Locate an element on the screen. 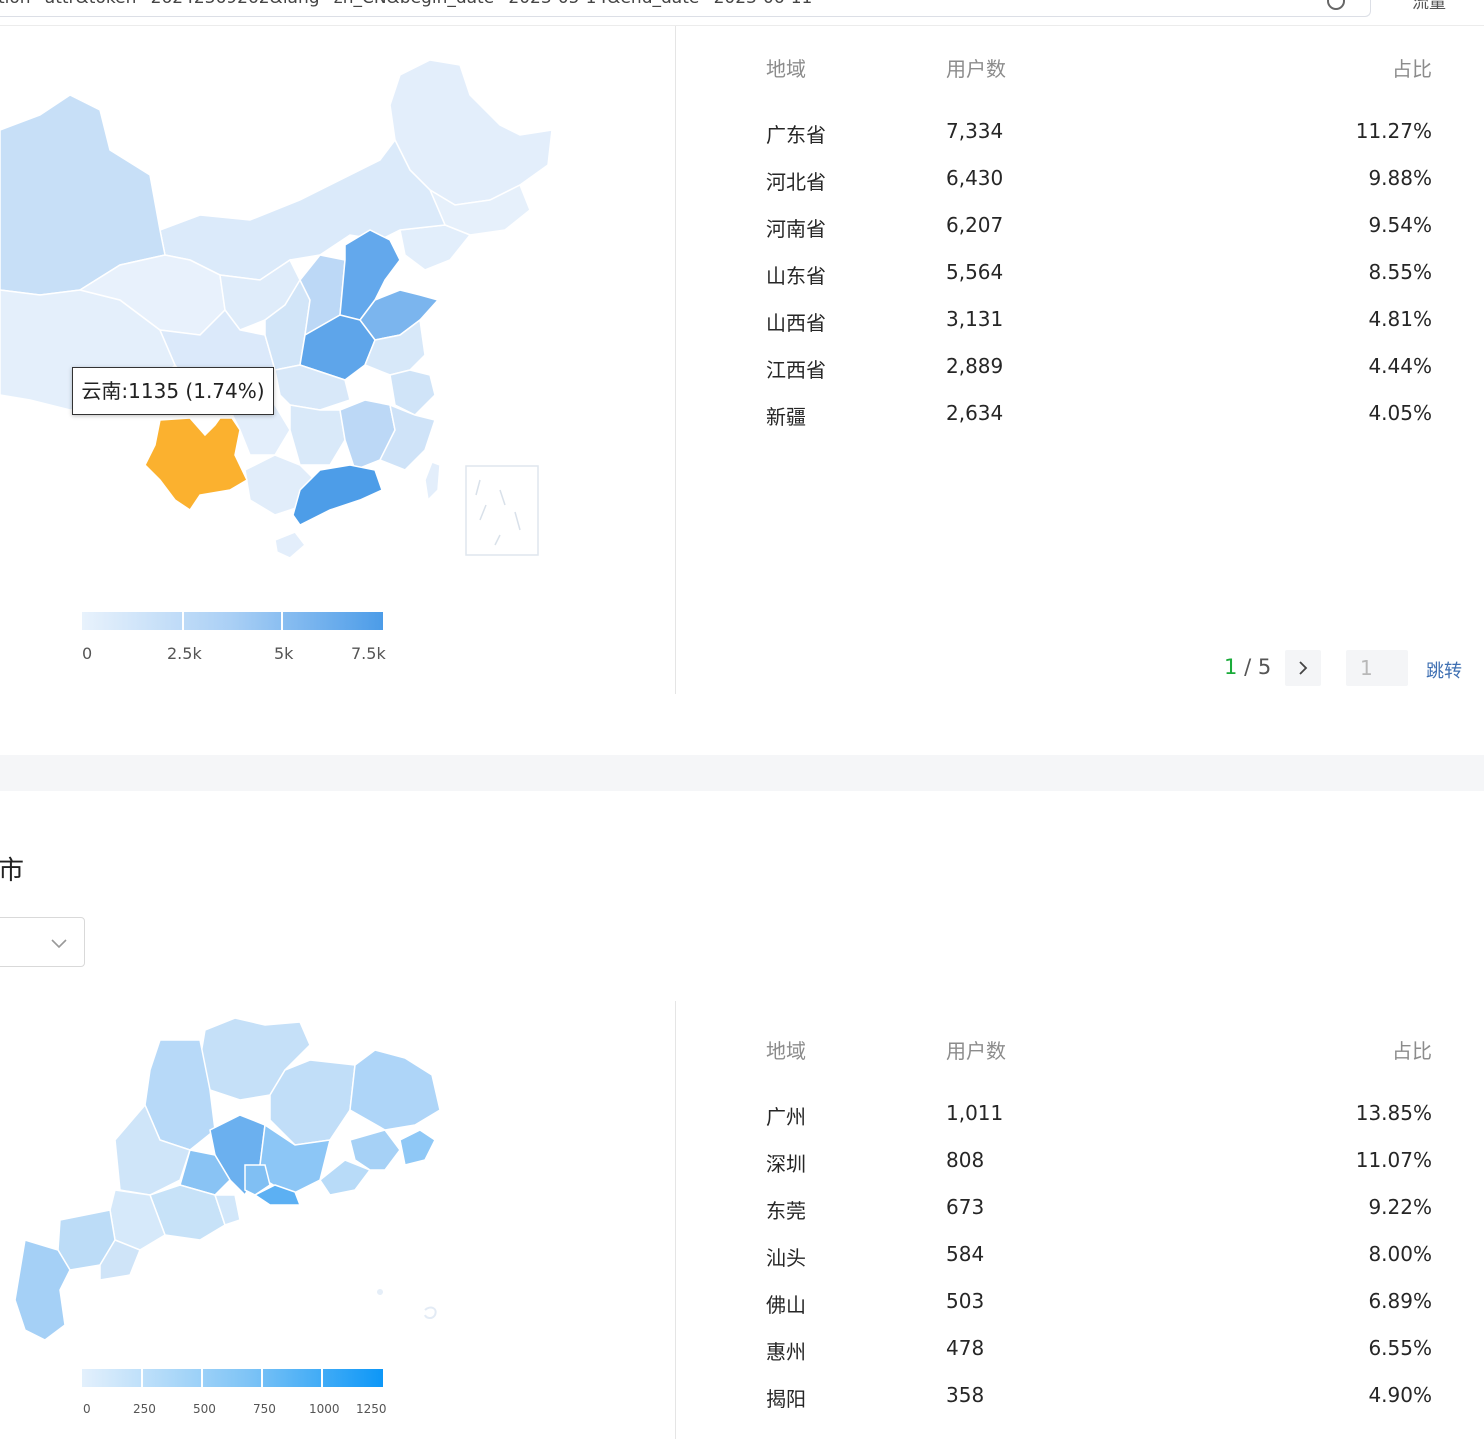  table-cell-users: 2,889 is located at coordinates (975, 366).